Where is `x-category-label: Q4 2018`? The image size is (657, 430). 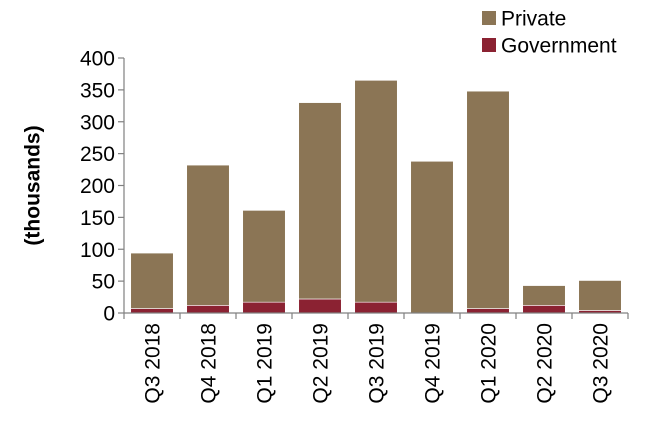
x-category-label: Q4 2018 is located at coordinates (209, 363).